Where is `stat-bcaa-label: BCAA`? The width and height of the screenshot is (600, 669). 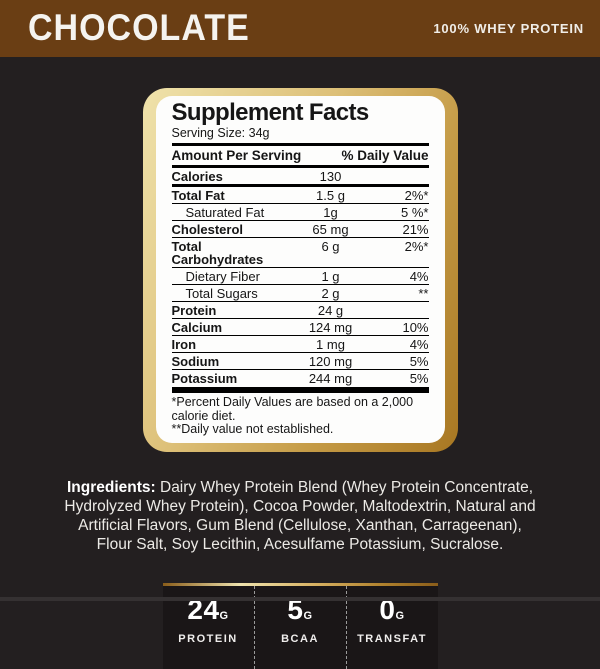
stat-bcaa-label: BCAA is located at coordinates (300, 638).